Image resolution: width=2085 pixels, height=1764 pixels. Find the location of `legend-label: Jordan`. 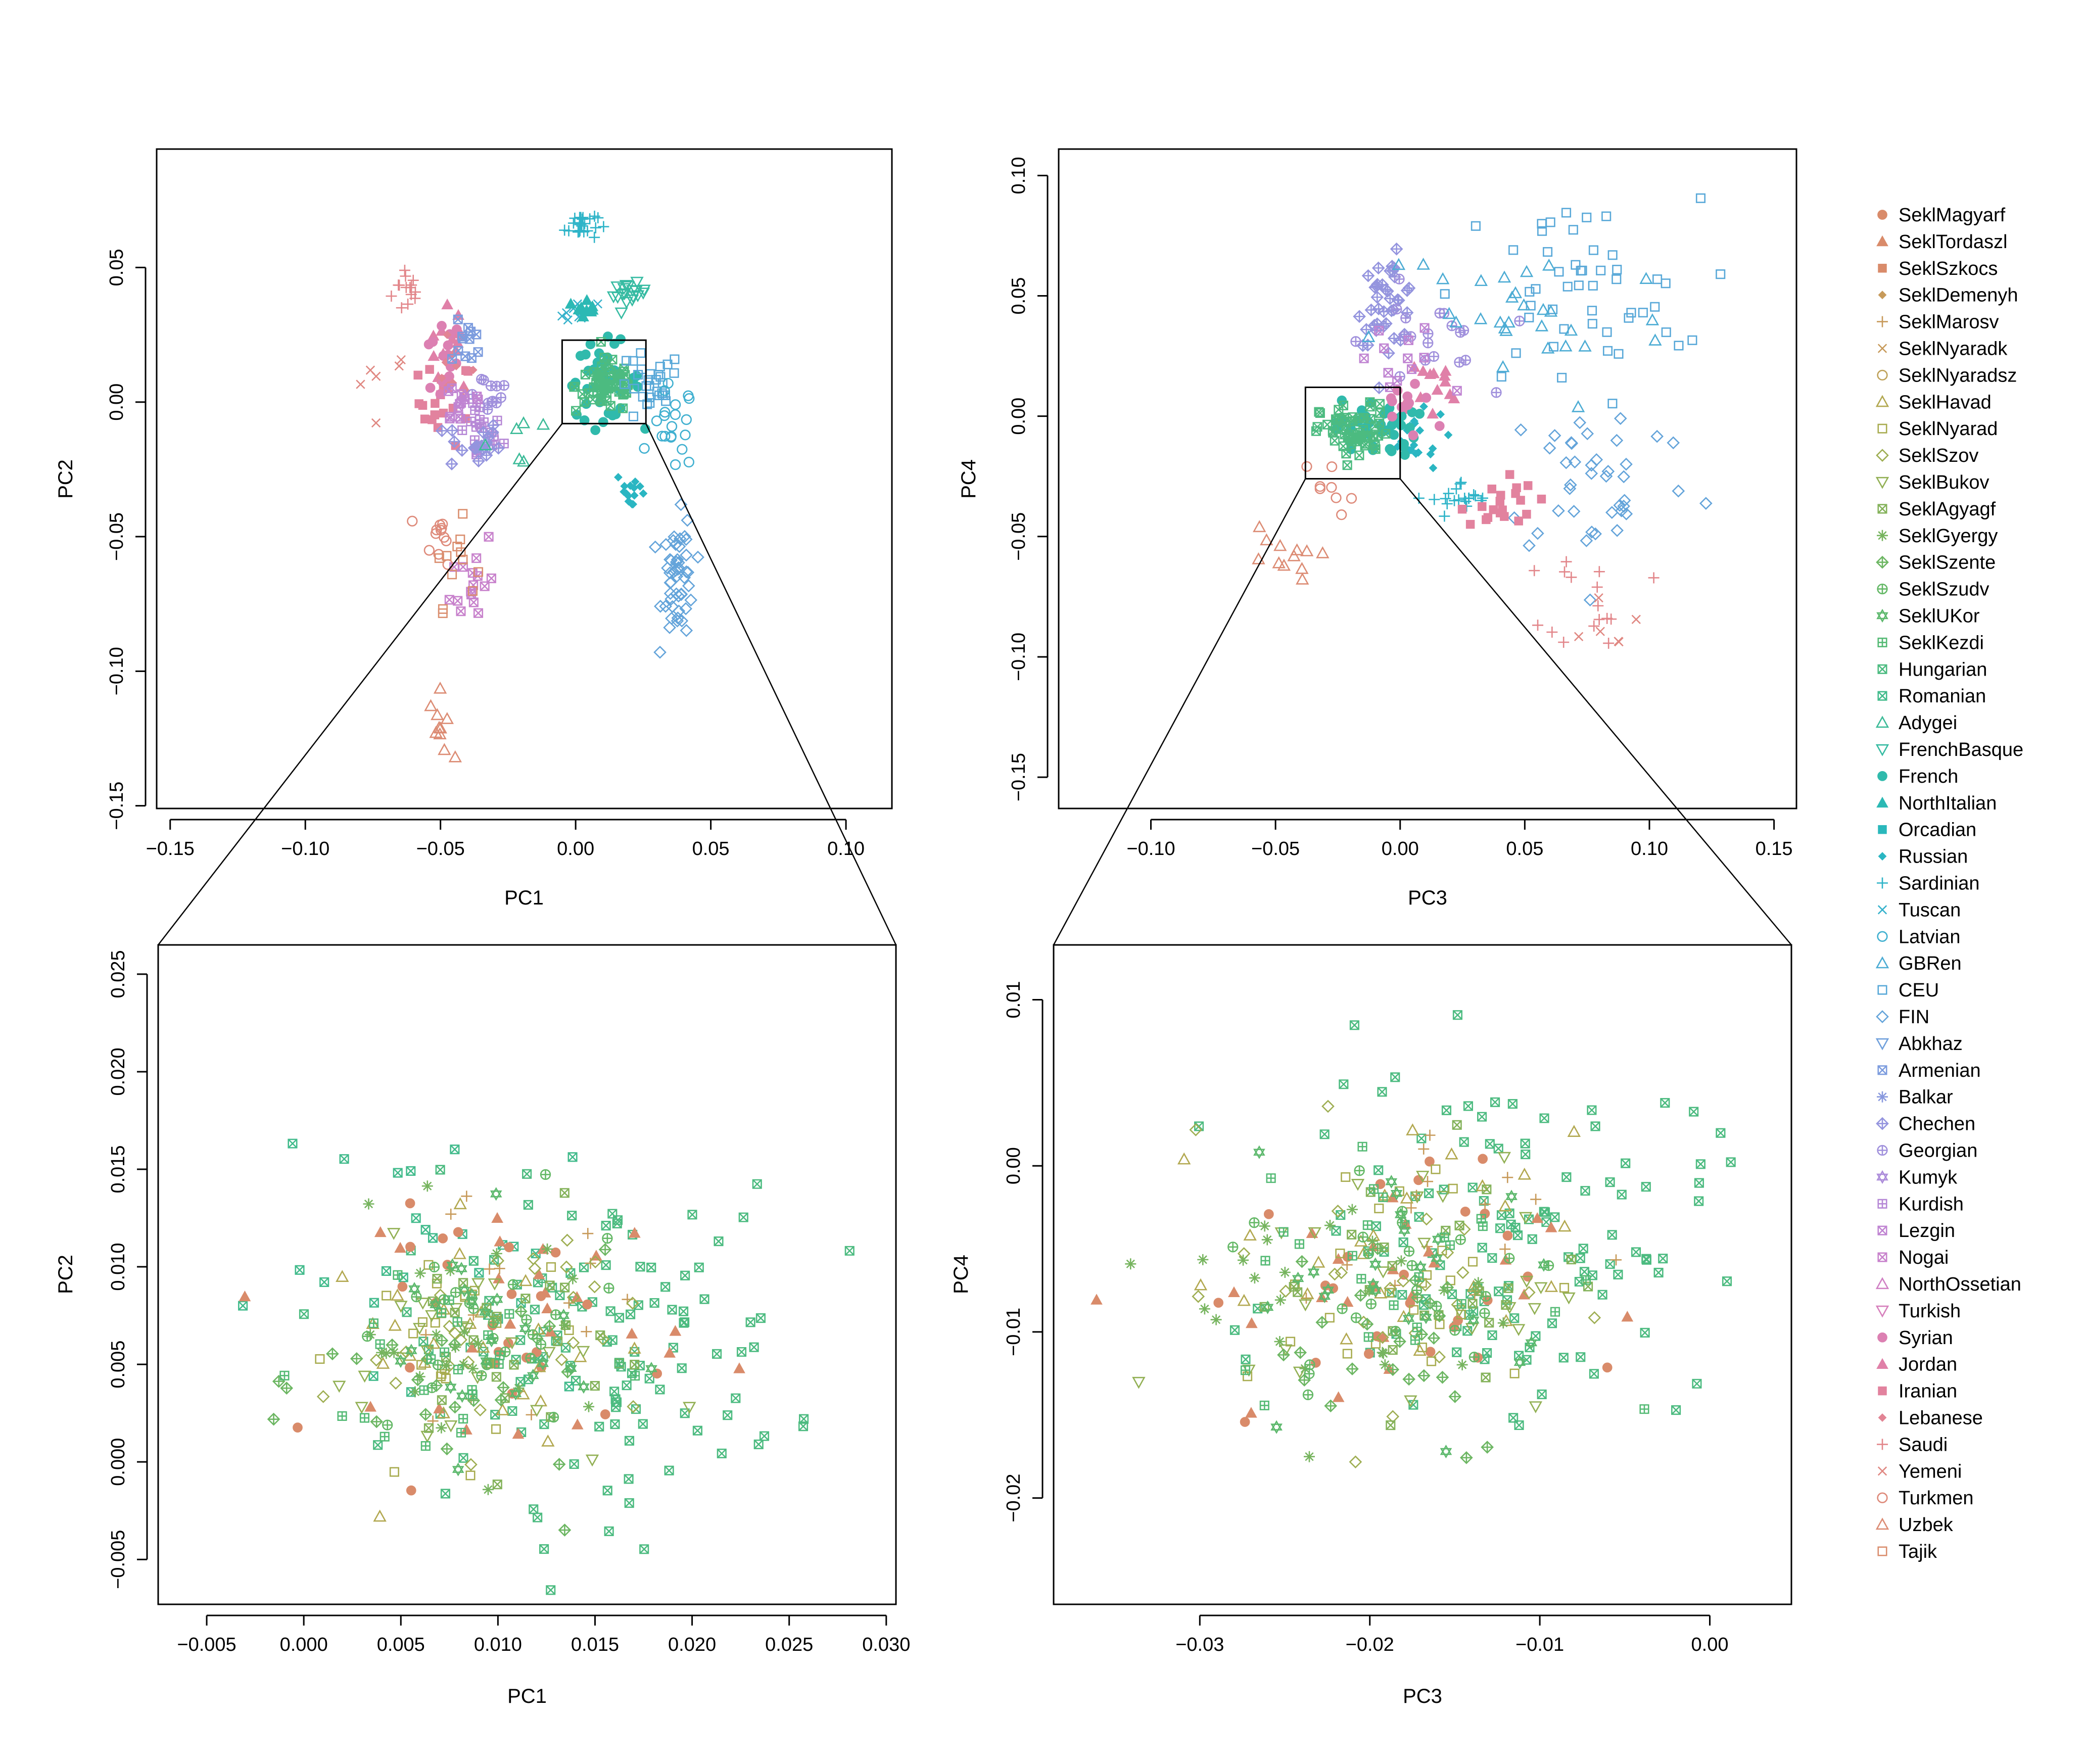

legend-label: Jordan is located at coordinates (1928, 1364).